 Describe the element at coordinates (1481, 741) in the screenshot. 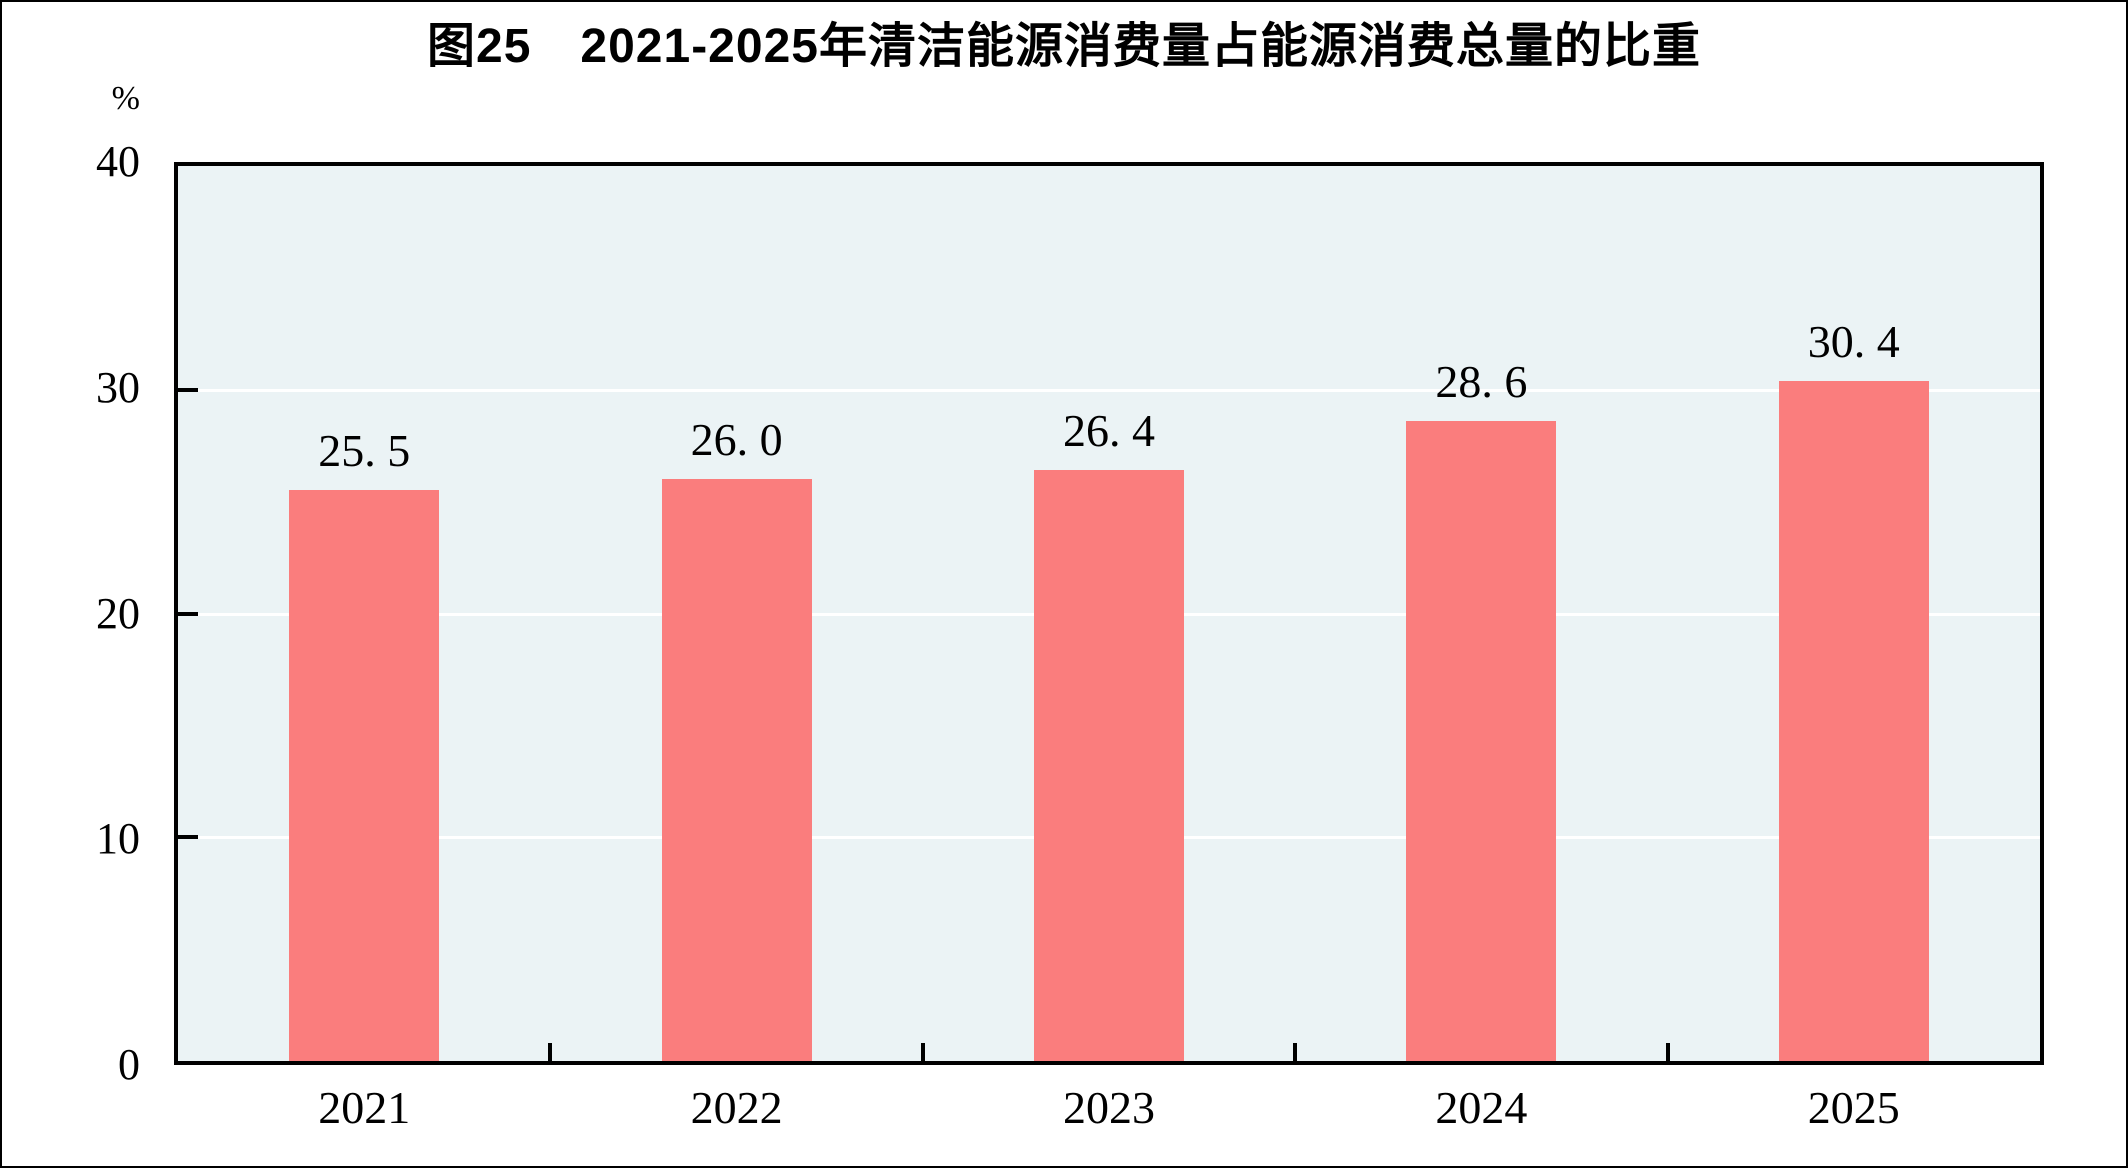

I see `bar-2024` at that location.